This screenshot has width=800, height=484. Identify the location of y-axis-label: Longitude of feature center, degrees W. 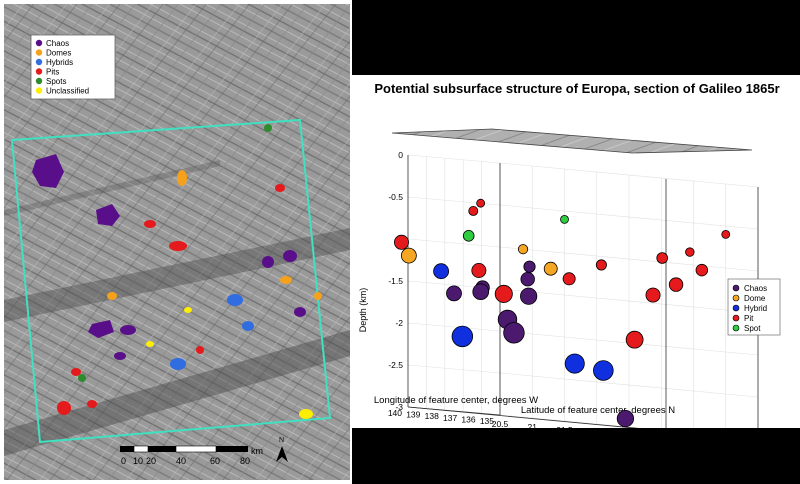
(456, 400).